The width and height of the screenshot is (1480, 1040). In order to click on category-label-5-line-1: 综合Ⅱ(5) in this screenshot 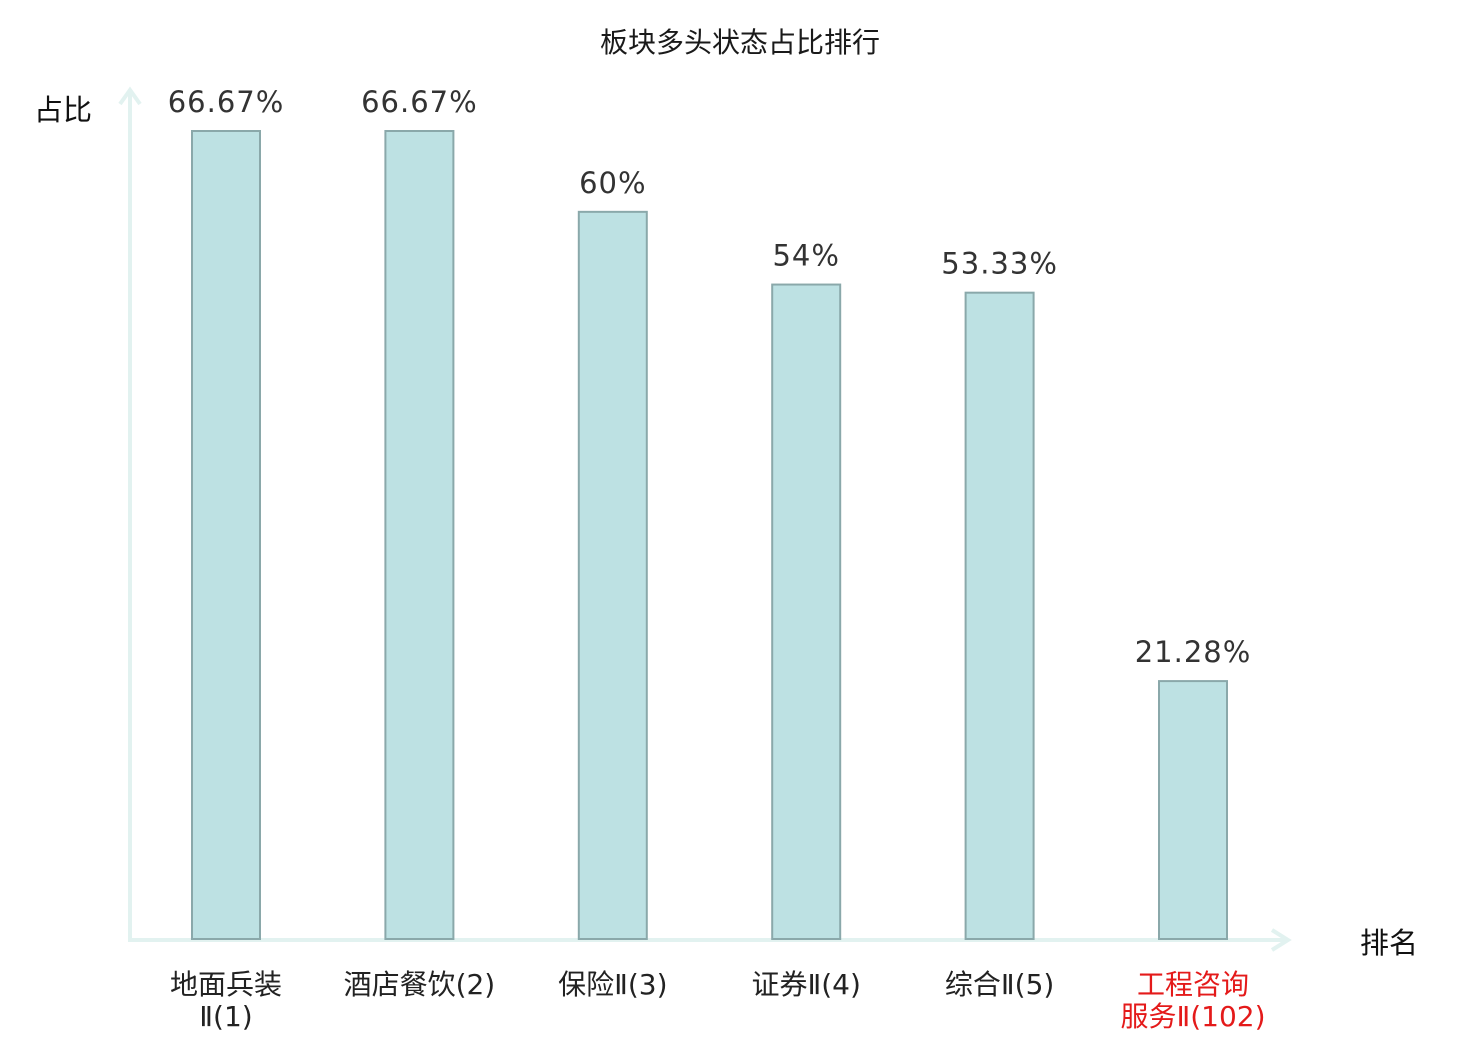, I will do `click(999, 984)`.